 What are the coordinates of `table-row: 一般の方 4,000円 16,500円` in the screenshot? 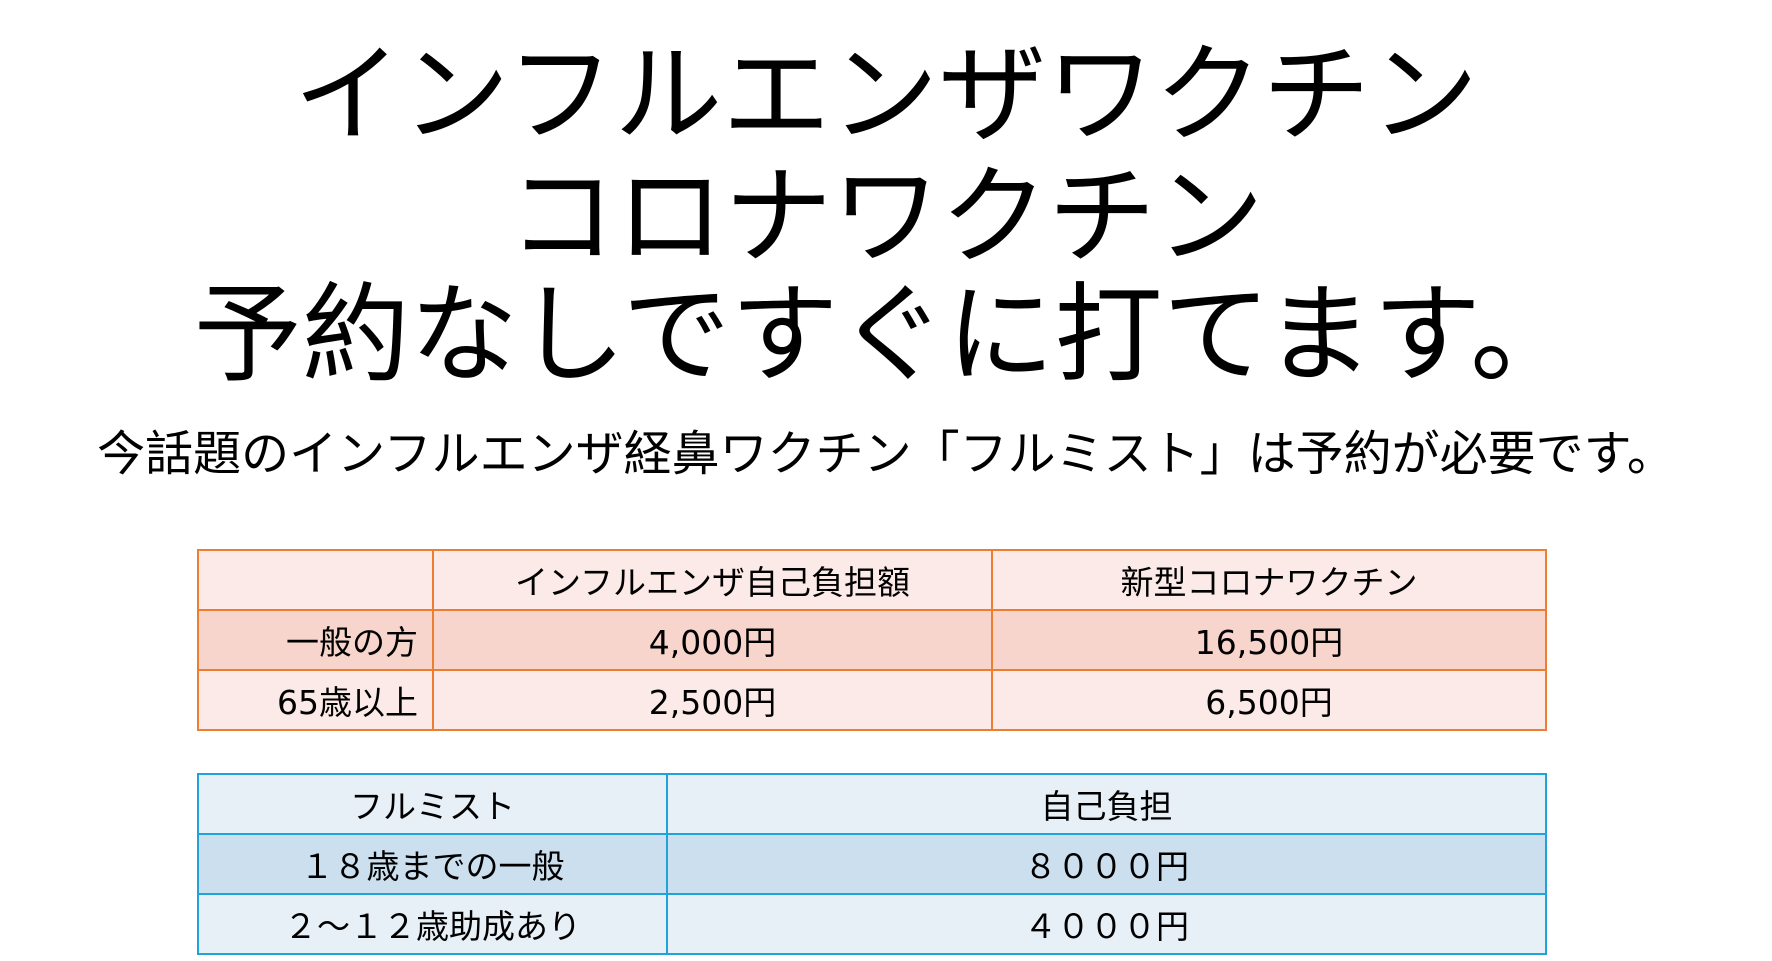 It's located at (872, 640).